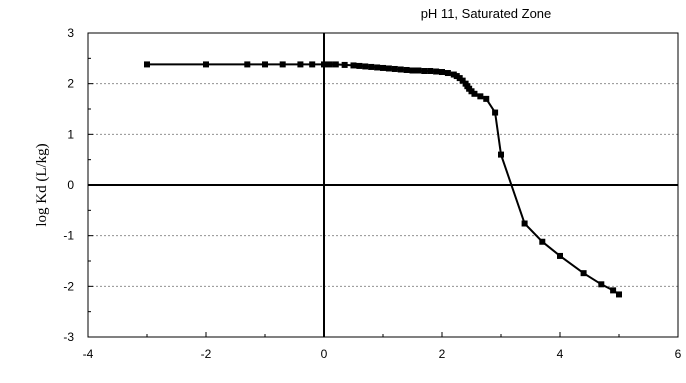 The height and width of the screenshot is (383, 686). I want to click on y-tick-label: 3, so click(70, 33).